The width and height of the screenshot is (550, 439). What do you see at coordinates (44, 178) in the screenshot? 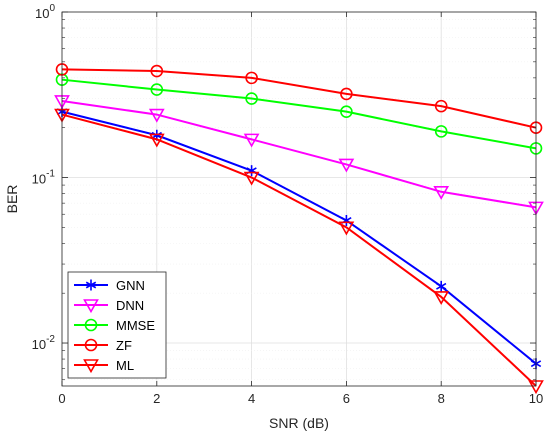
I see `y-tick-label: 10⁻¹` at bounding box center [44, 178].